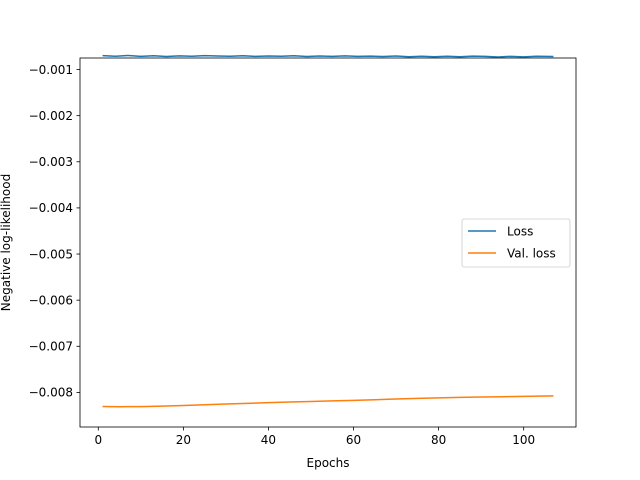 The image size is (640, 480). Describe the element at coordinates (328, 463) in the screenshot. I see `x-axis-label: Epochs` at that location.